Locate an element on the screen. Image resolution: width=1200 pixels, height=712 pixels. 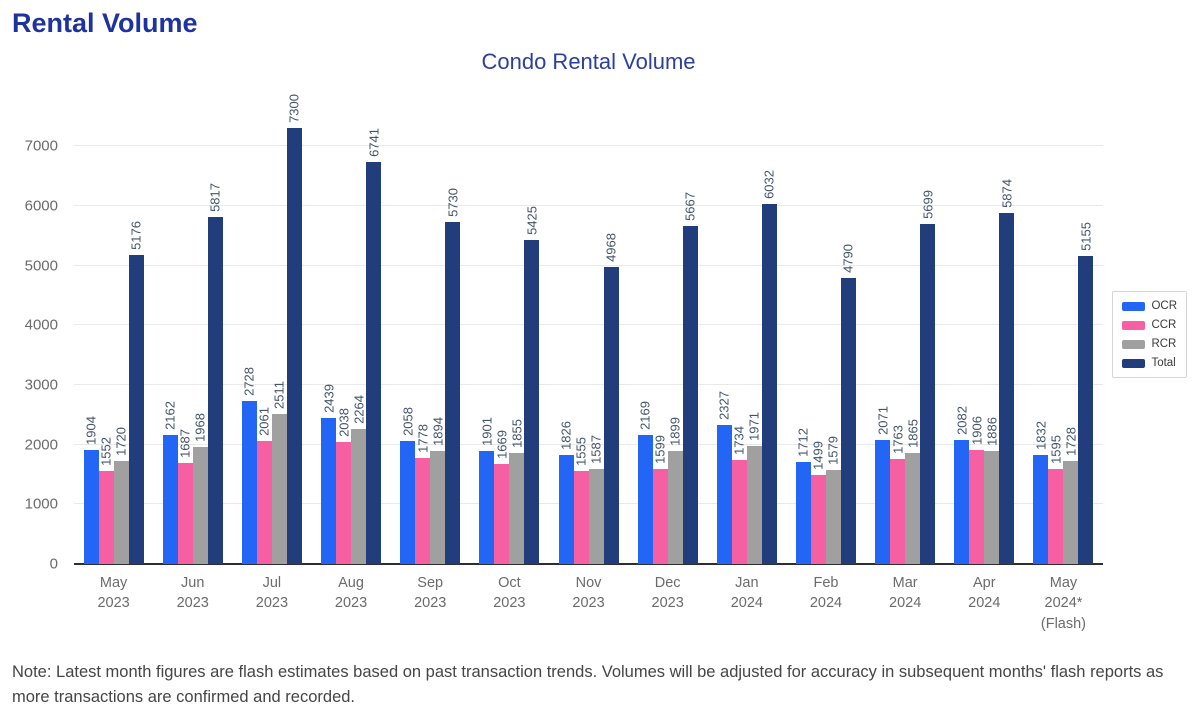
x-tick-line: Jan is located at coordinates (747, 583).